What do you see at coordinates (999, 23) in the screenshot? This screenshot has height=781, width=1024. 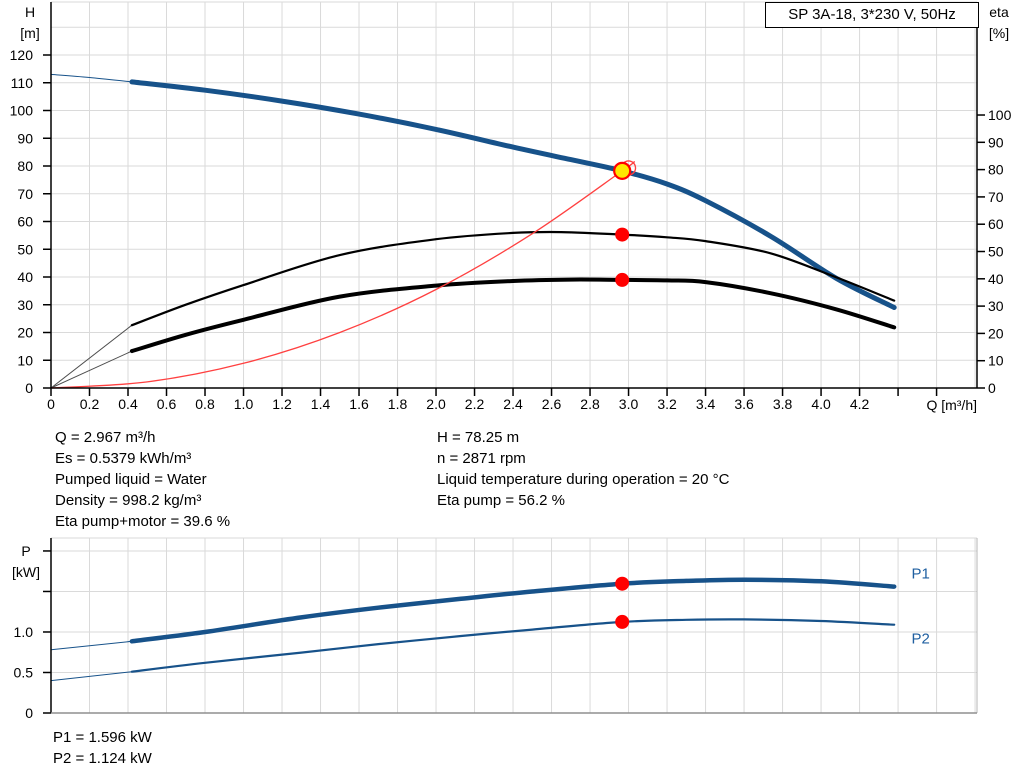 I see `eta-axis-unit-label: eta [%]` at bounding box center [999, 23].